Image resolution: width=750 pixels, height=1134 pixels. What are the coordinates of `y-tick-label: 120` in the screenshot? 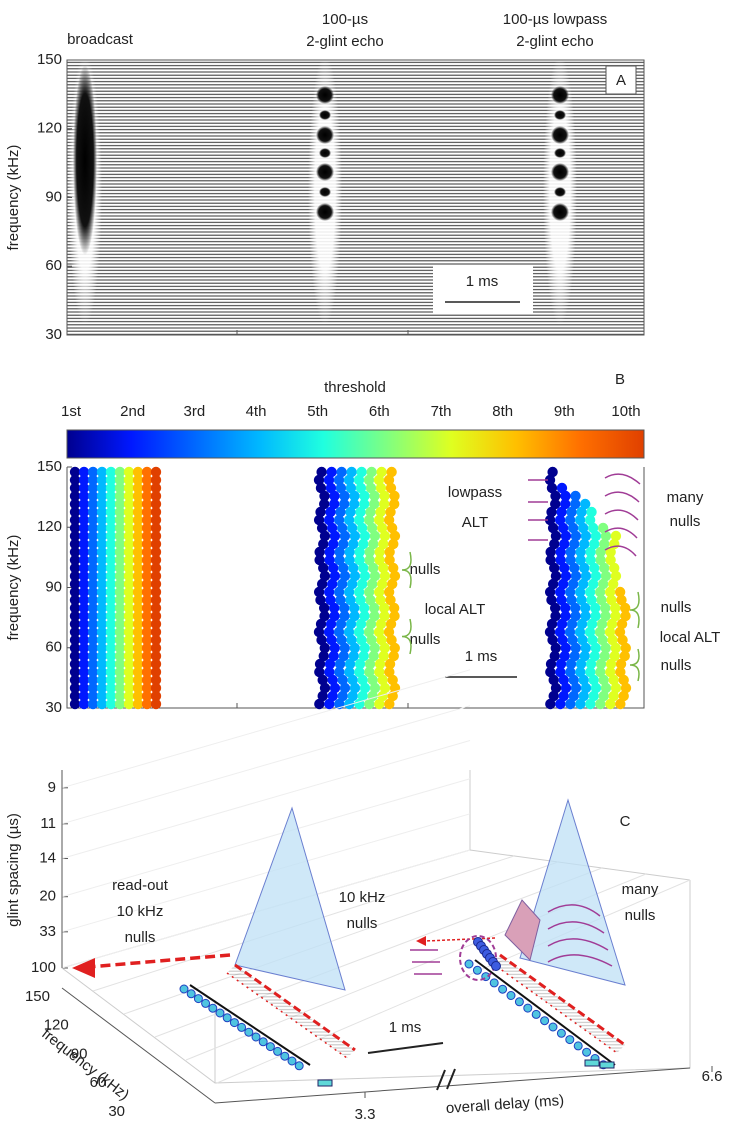 It's located at (56, 1025).